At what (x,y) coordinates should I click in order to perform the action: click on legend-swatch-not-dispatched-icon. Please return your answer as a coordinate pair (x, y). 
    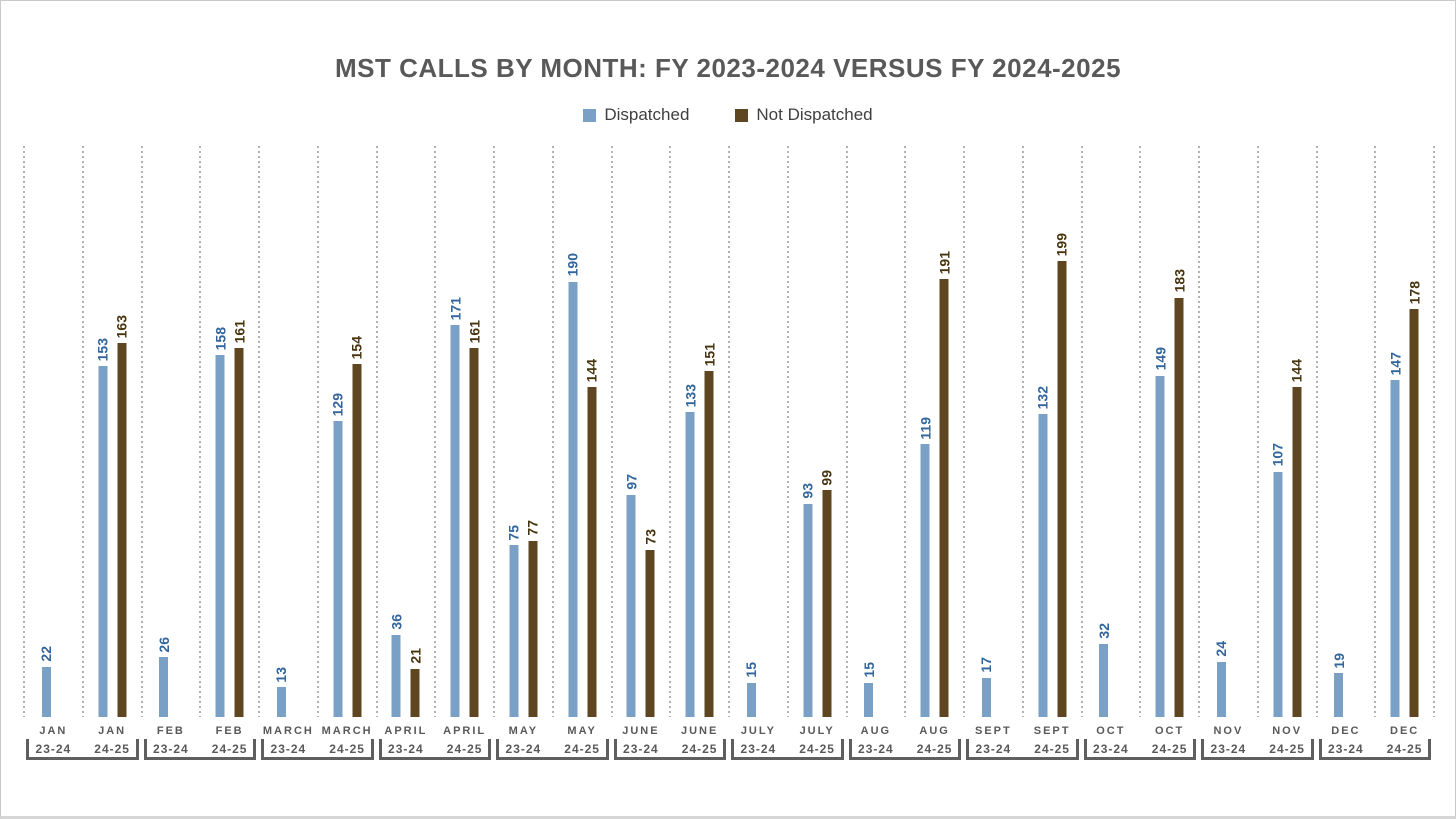
    Looking at the image, I should click on (742, 115).